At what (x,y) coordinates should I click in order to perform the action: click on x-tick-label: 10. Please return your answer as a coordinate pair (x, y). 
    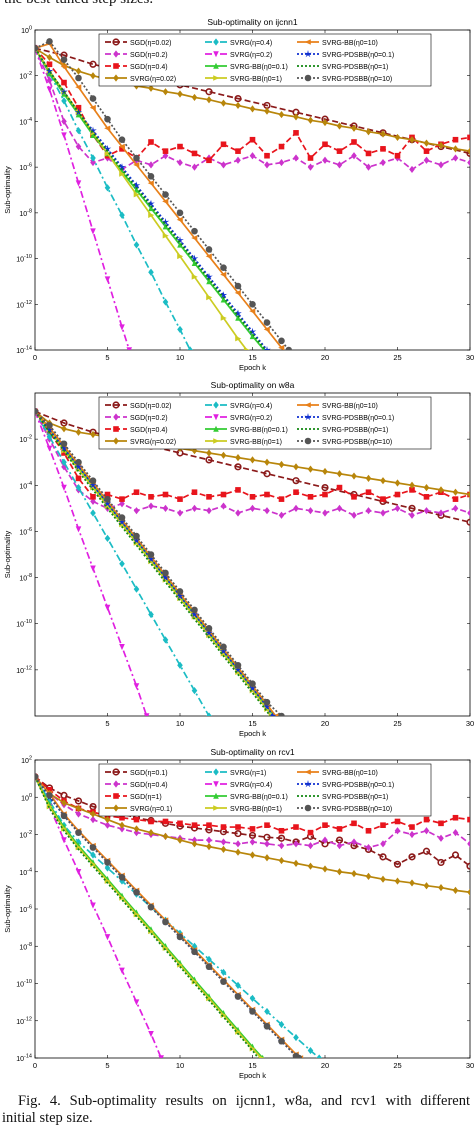
    Looking at the image, I should click on (180, 1065).